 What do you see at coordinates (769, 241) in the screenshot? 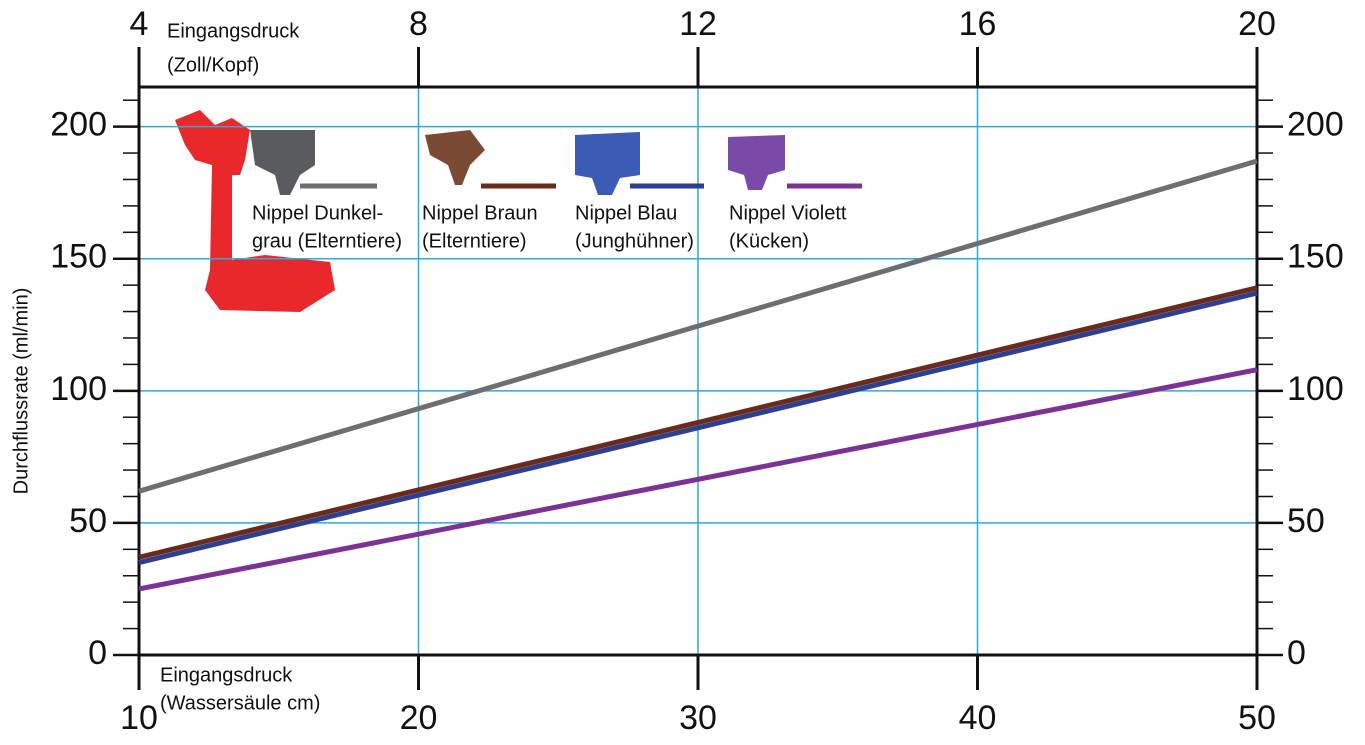
I see `legend-label: (Kücken)` at bounding box center [769, 241].